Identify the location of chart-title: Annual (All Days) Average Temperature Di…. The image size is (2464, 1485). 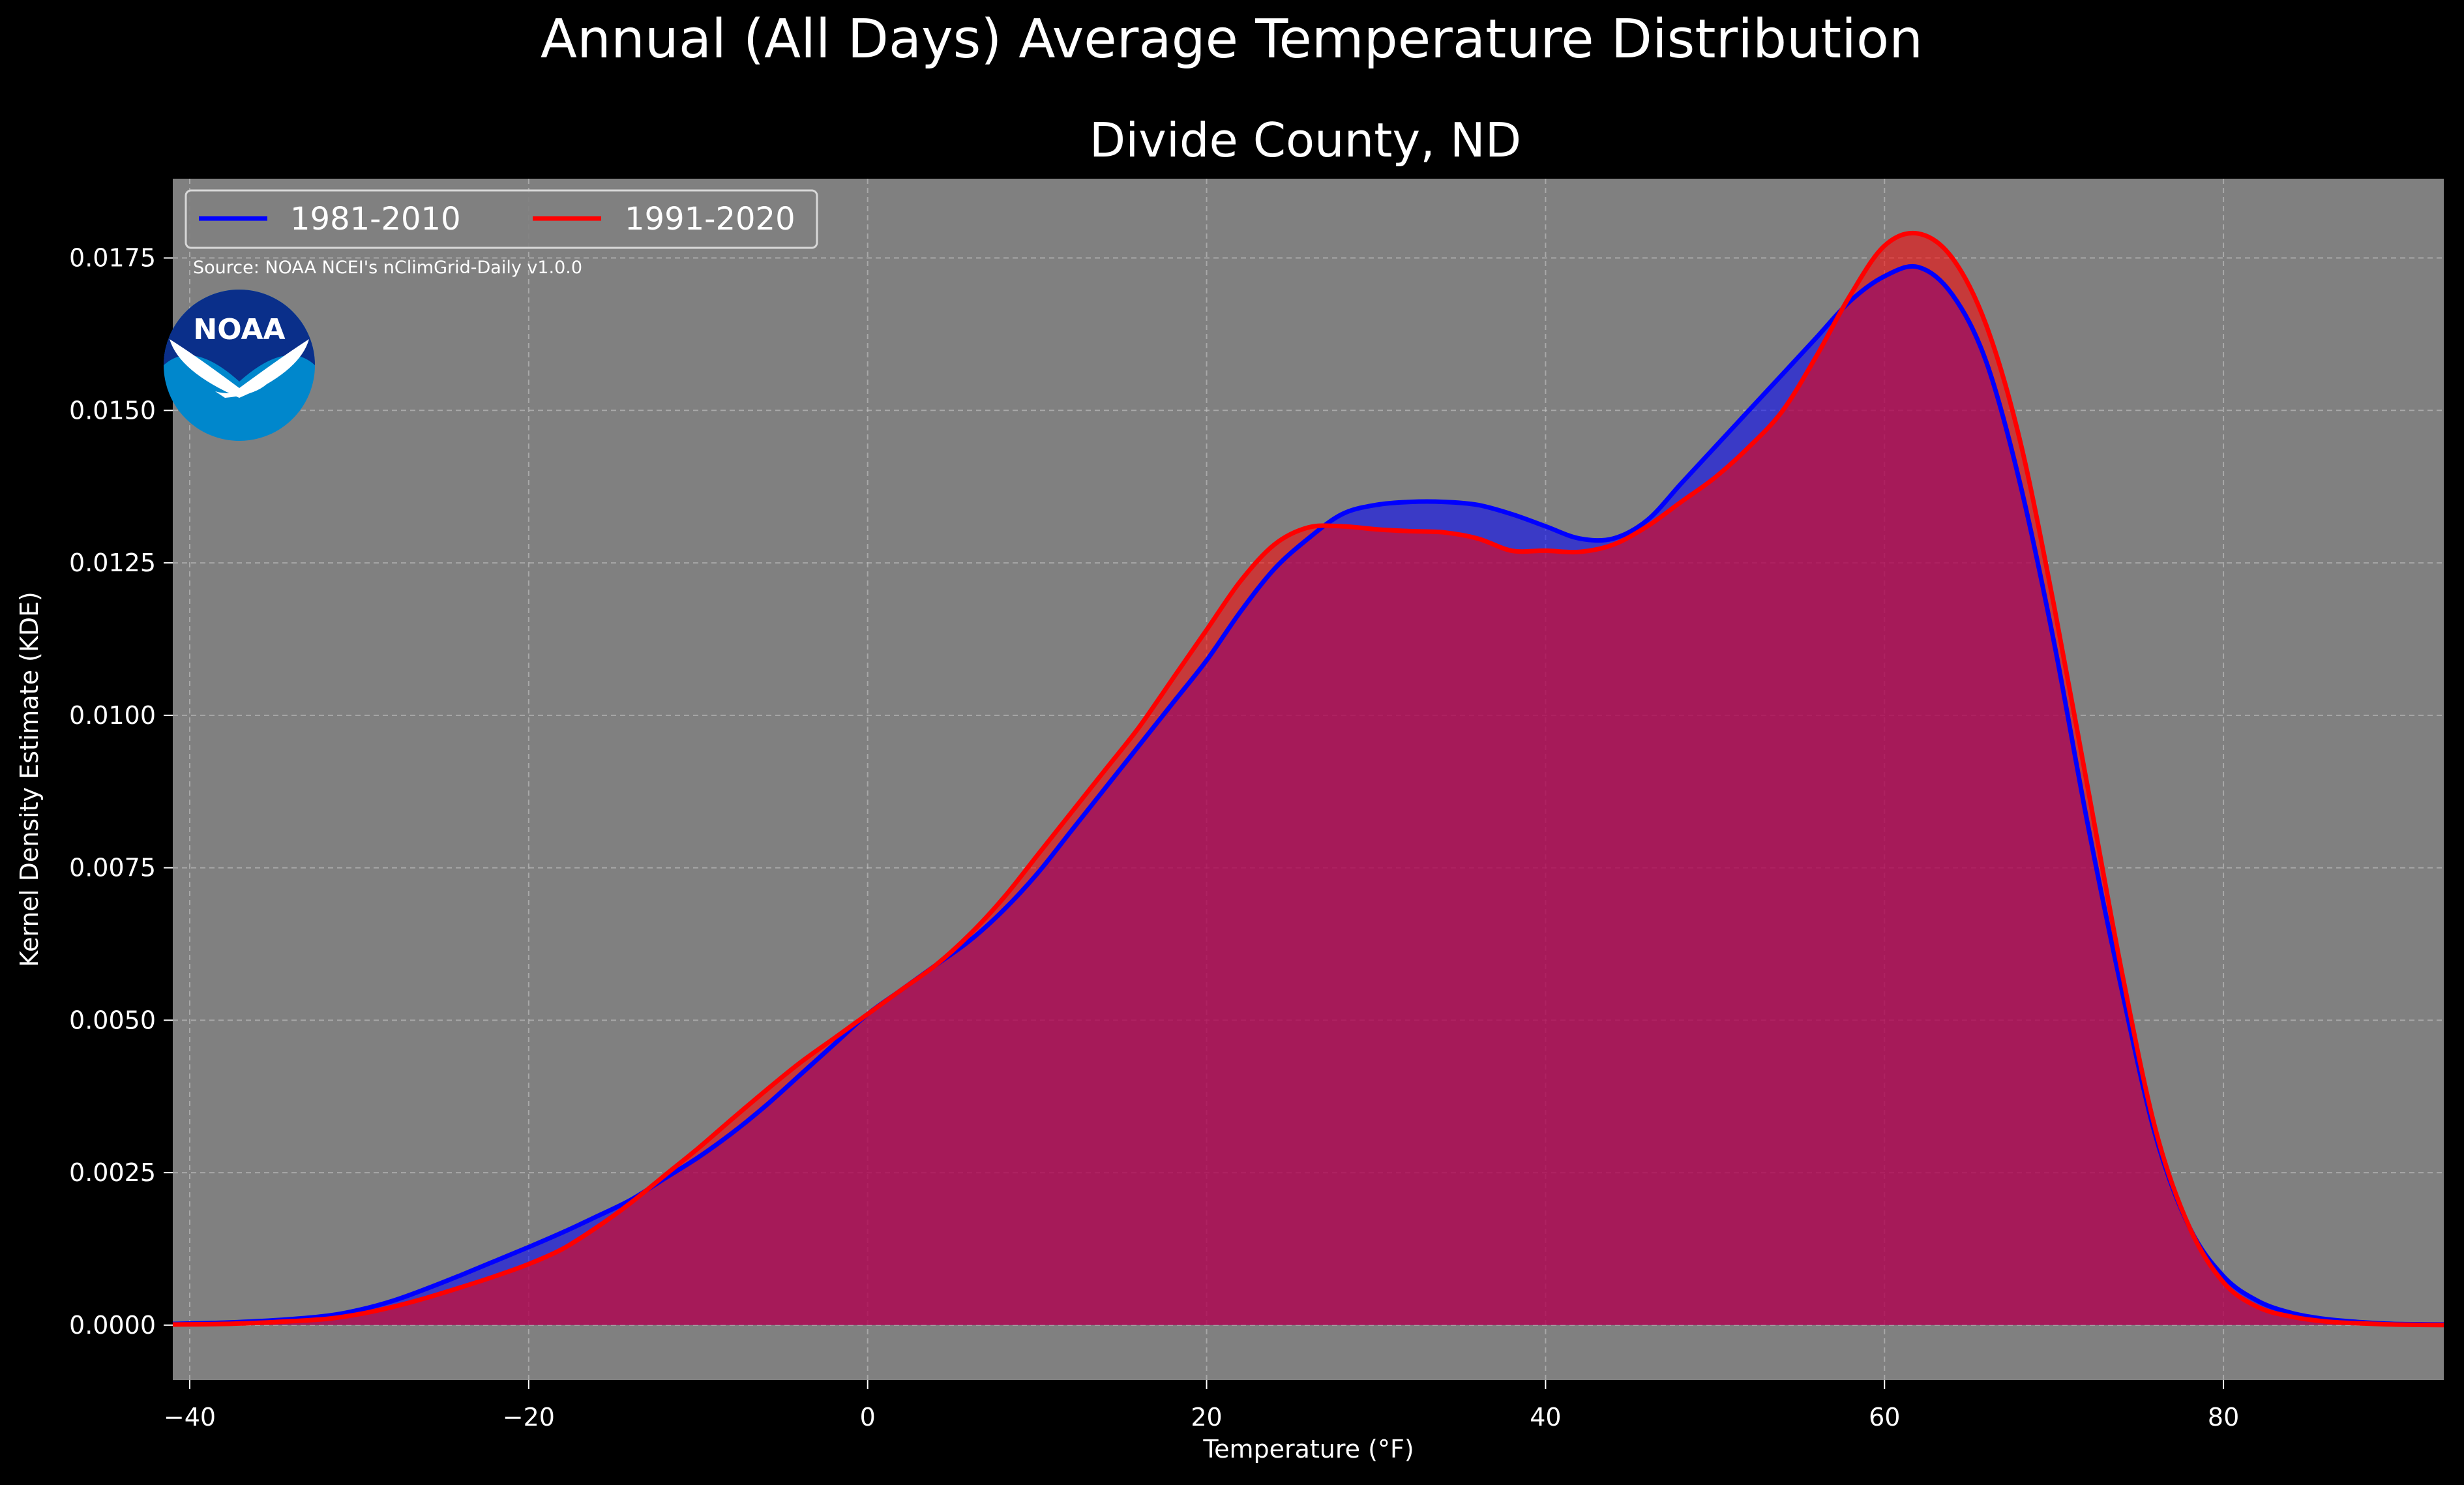
(1232, 39).